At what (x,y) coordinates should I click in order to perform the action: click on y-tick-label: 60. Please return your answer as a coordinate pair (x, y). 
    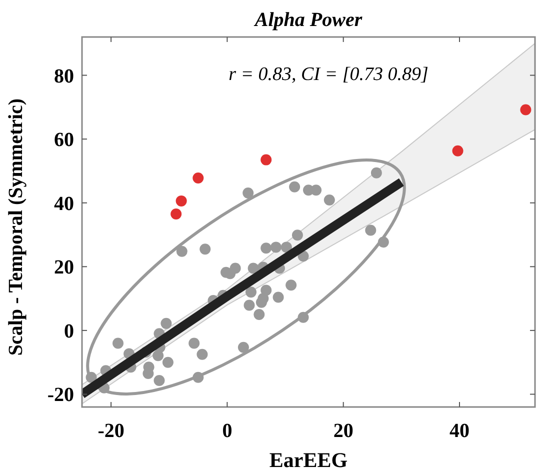
    Looking at the image, I should click on (64, 140).